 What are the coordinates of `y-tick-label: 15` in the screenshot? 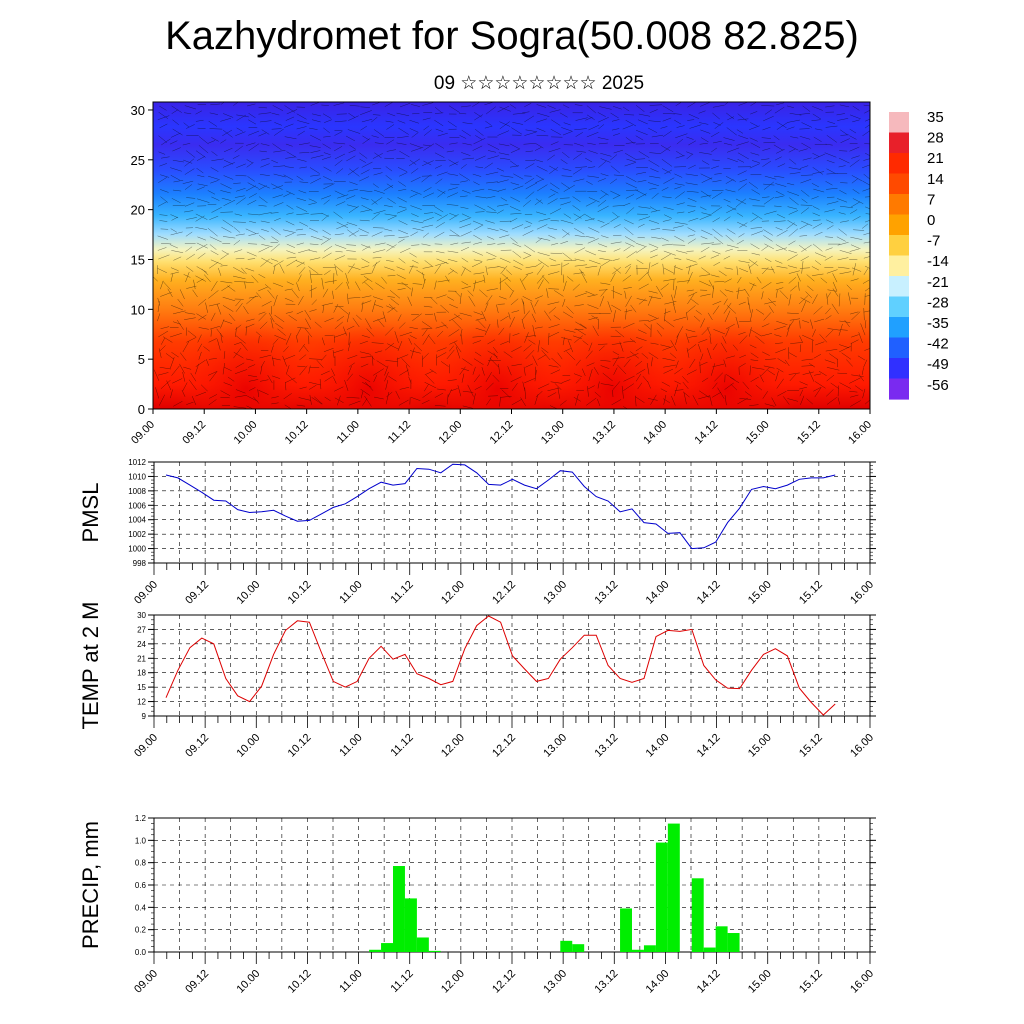 It's located at (138, 259).